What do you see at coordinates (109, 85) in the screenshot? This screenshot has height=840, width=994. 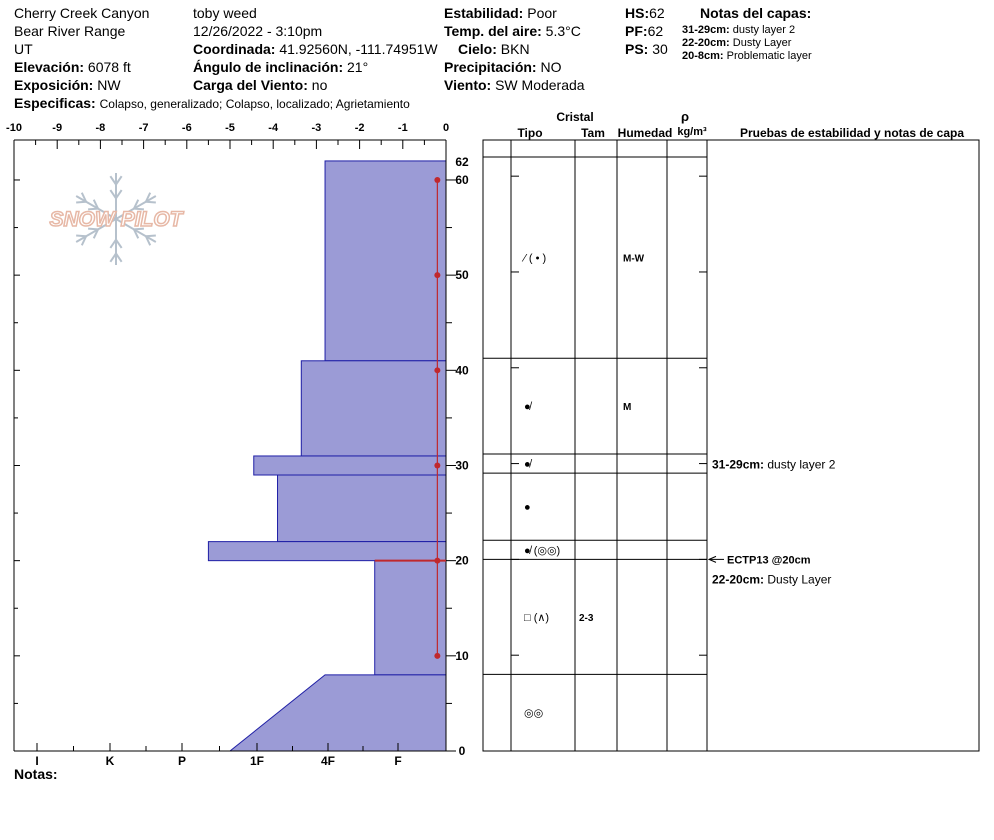 I see `aspect-value: NW` at bounding box center [109, 85].